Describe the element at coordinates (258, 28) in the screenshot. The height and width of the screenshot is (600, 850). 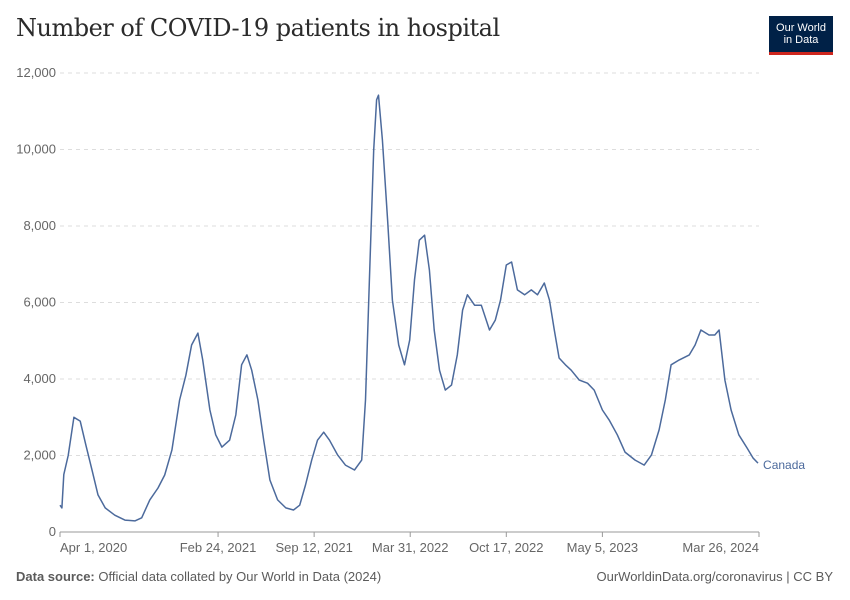
I see `chart-title: Number of COVID-19 patients in hospital` at that location.